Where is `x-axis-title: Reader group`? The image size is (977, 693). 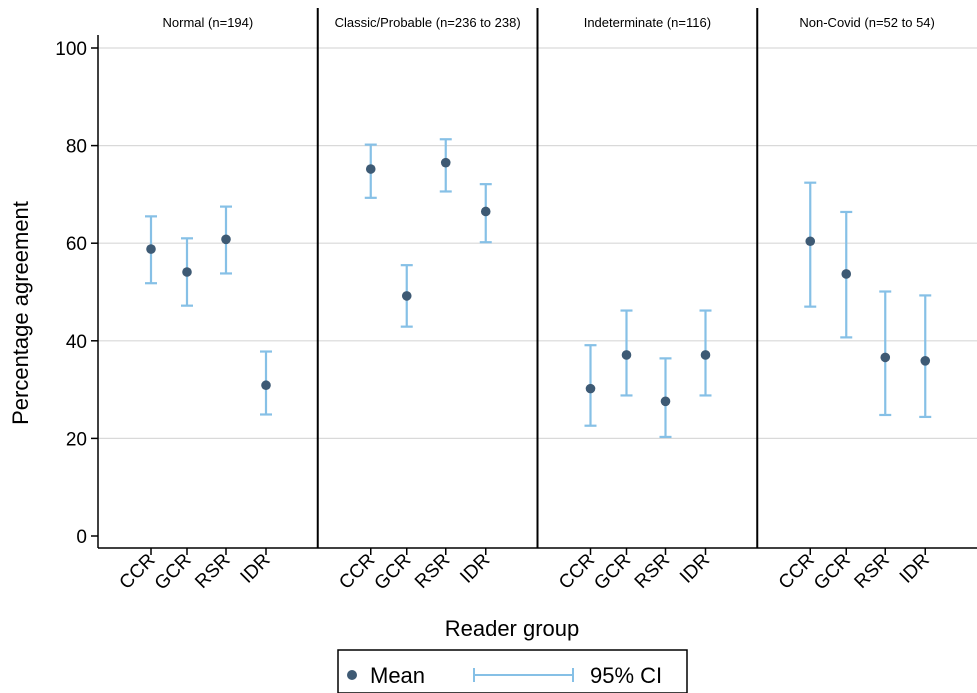 x-axis-title: Reader group is located at coordinates (512, 628).